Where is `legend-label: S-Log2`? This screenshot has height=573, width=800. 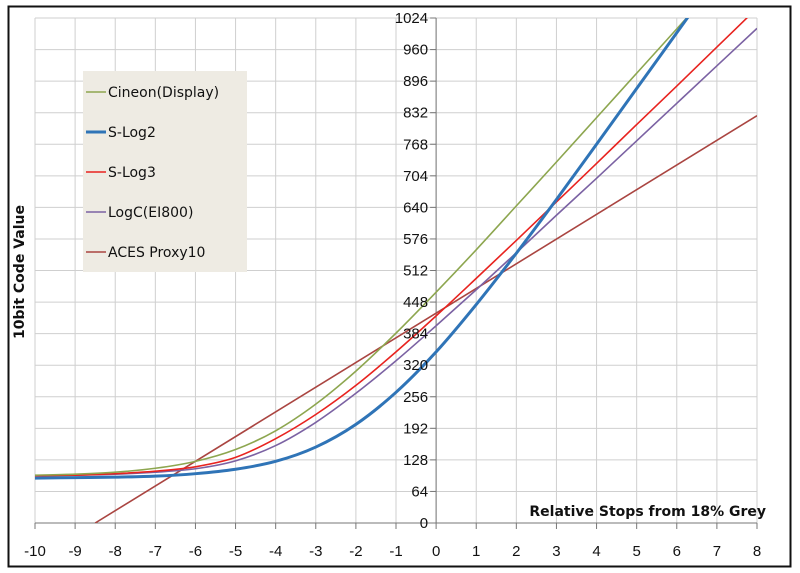 legend-label: S-Log2 is located at coordinates (132, 133).